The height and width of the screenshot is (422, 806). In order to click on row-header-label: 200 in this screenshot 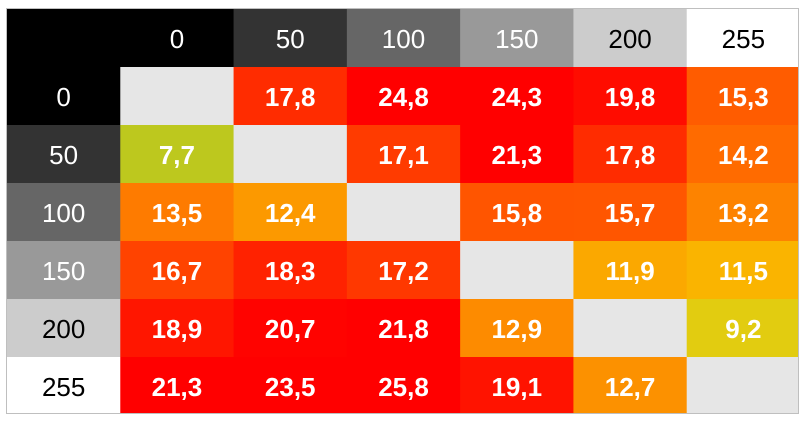, I will do `click(63, 329)`.